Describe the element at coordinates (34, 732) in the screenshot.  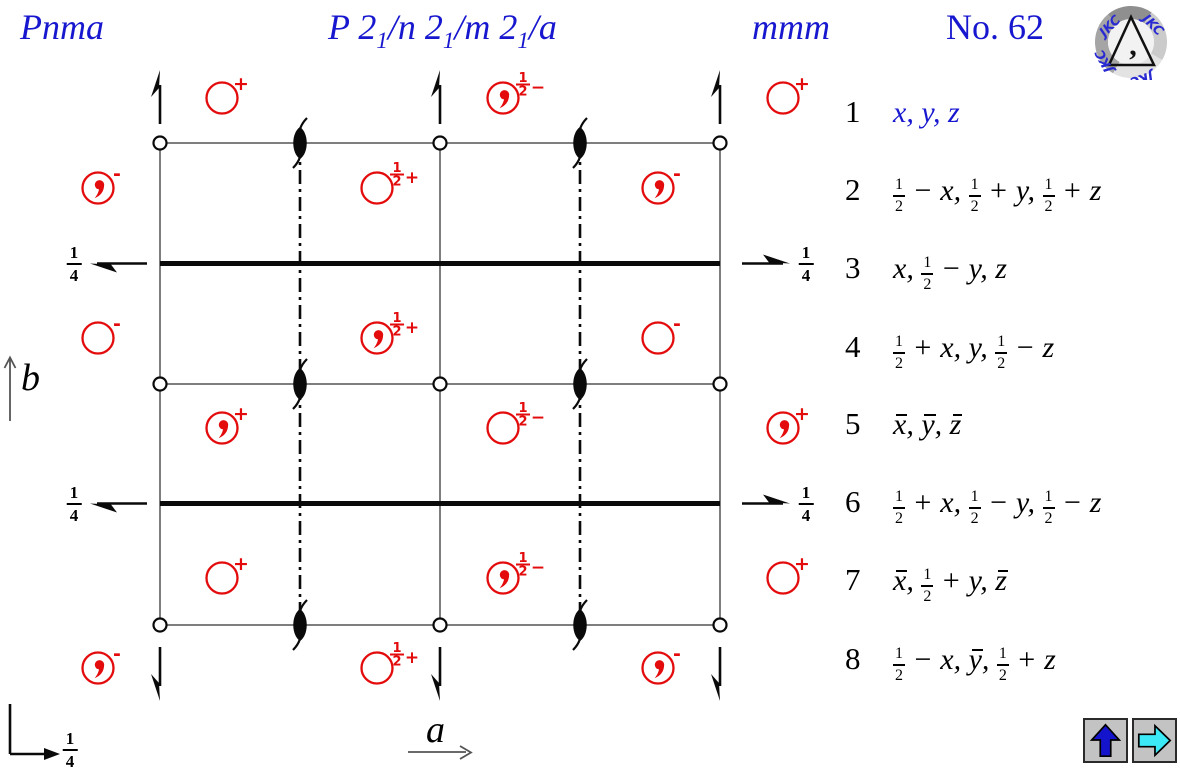
I see `origin-quarter-axes` at that location.